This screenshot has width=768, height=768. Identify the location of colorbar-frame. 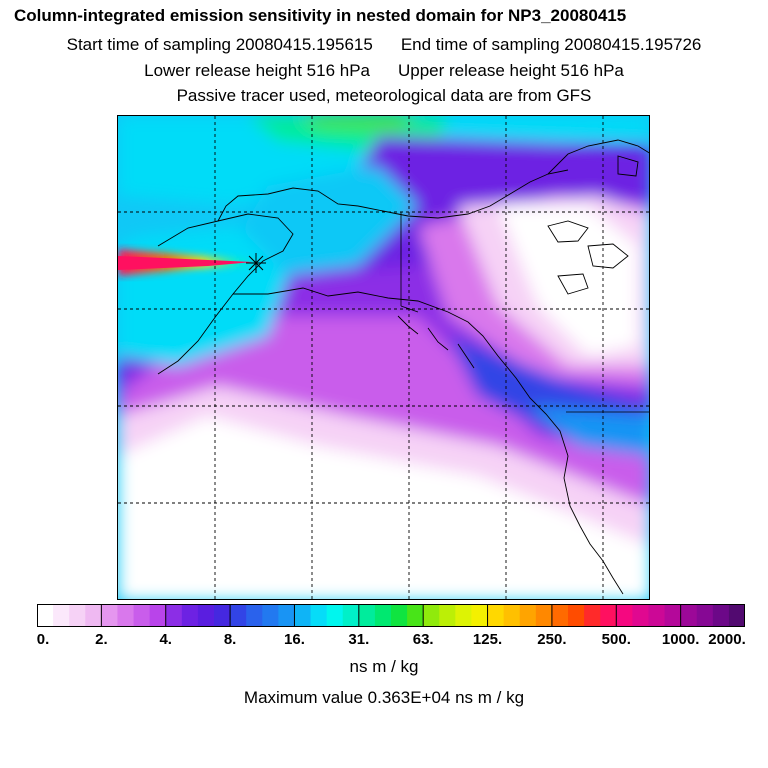
(391, 615).